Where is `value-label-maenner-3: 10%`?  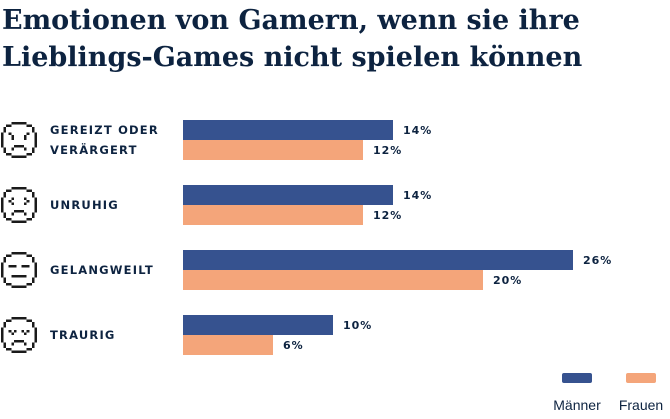
value-label-maenner-3: 10% is located at coordinates (357, 325).